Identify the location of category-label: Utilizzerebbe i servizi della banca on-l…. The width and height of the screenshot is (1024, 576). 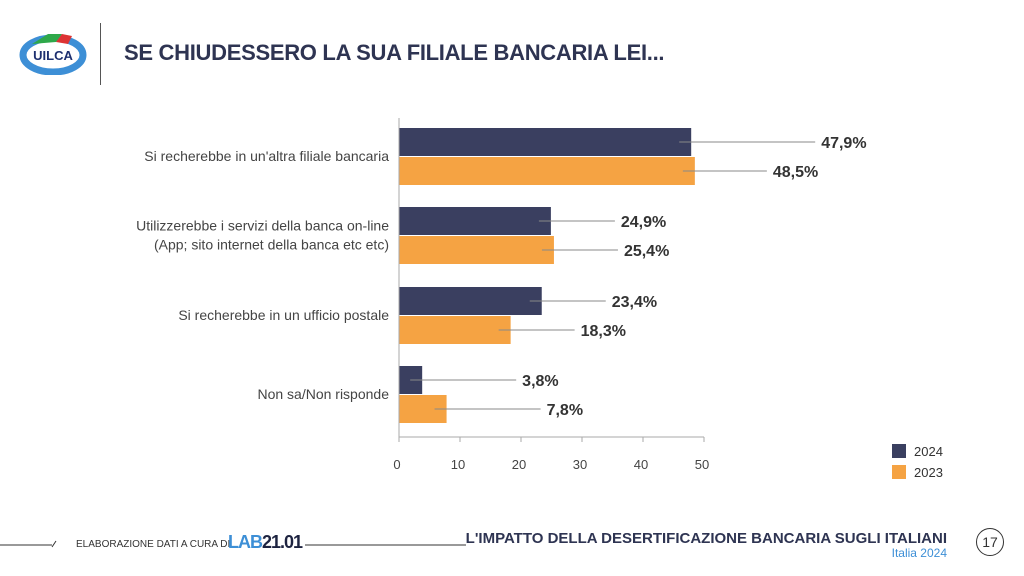
(262, 226).